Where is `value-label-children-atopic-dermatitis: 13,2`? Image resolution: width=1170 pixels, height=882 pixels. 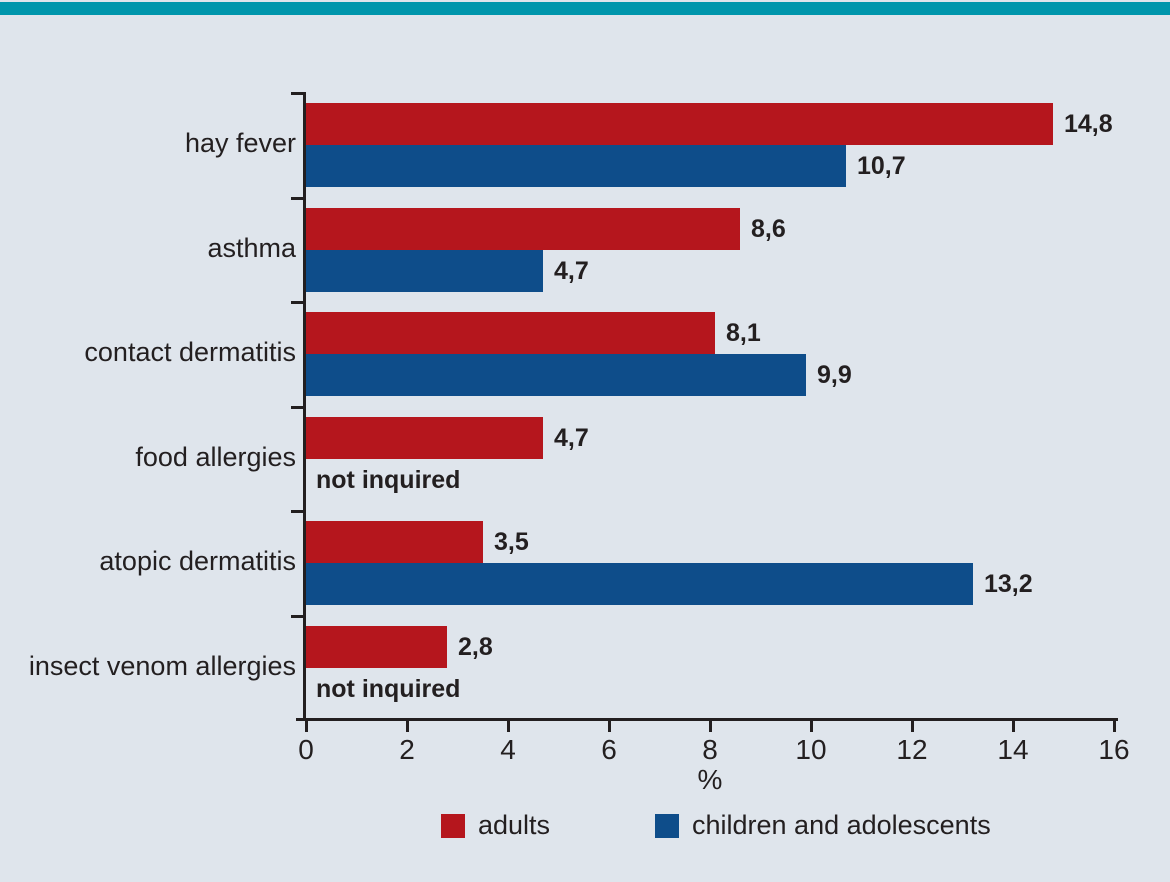
value-label-children-atopic-dermatitis: 13,2 is located at coordinates (1008, 584).